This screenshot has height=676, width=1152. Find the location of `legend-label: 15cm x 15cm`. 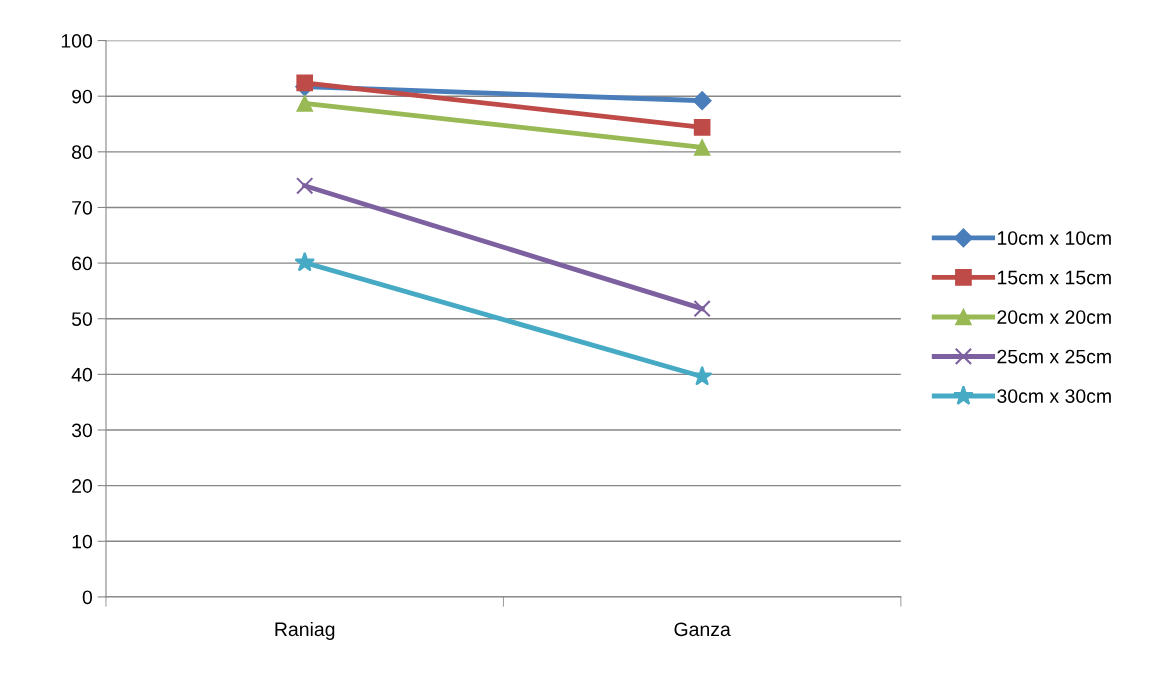

legend-label: 15cm x 15cm is located at coordinates (1054, 277).